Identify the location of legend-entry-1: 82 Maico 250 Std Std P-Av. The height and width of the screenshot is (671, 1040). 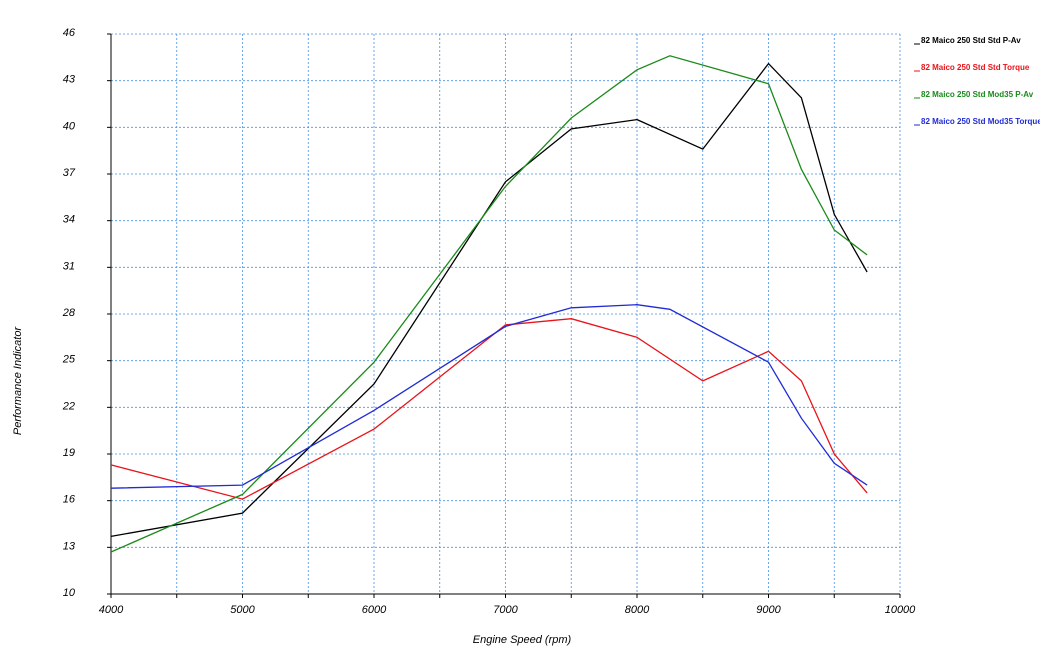
(971, 40).